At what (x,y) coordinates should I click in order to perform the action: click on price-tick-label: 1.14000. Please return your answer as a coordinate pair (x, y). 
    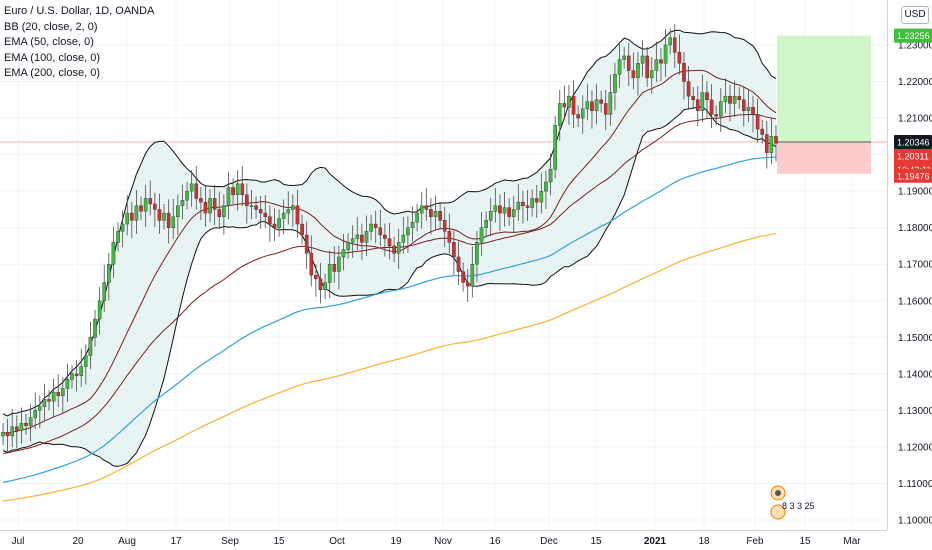
    Looking at the image, I should click on (915, 374).